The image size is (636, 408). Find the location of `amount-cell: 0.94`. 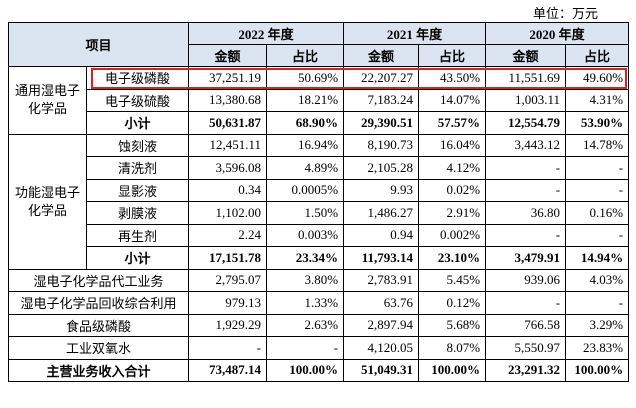

amount-cell: 0.94 is located at coordinates (381, 235).